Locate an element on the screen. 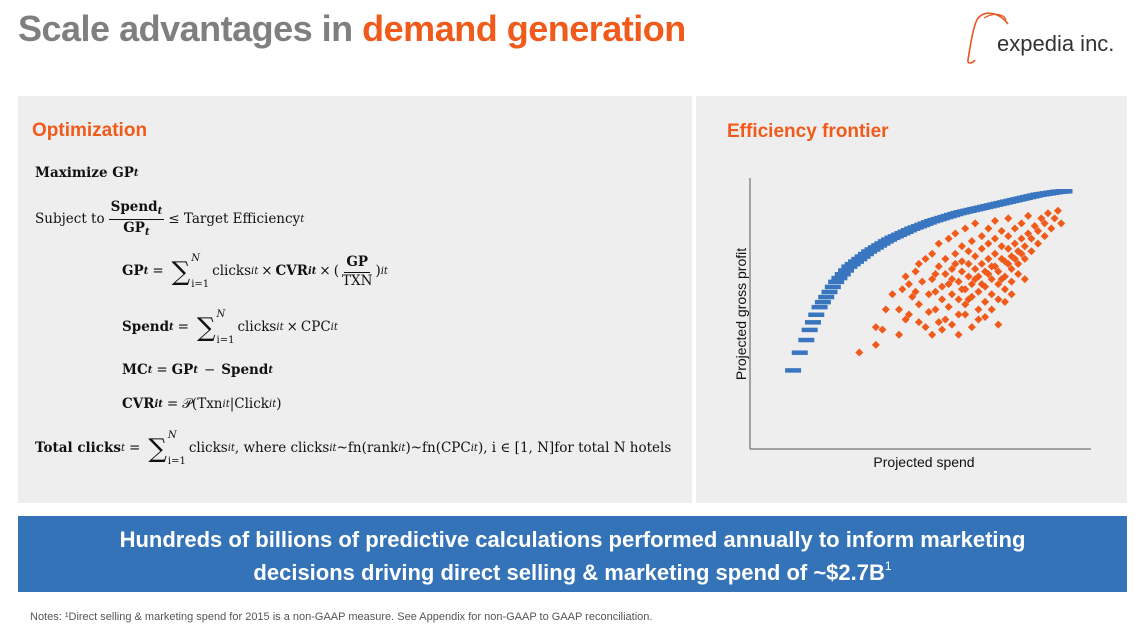 The width and height of the screenshot is (1139, 630). y-axis-label: Projected gross profit is located at coordinates (741, 314).